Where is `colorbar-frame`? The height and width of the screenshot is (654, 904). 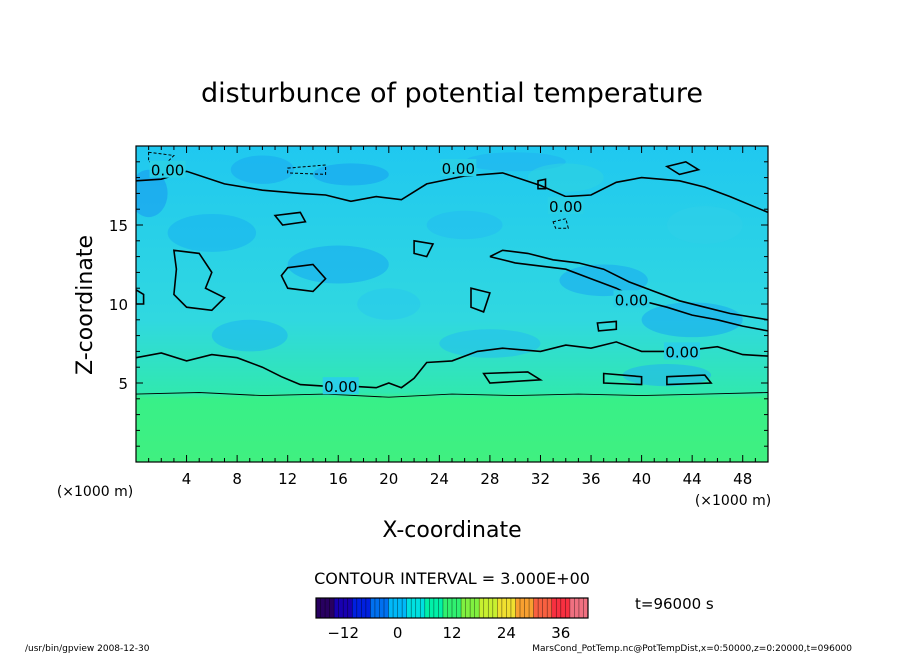
colorbar-frame is located at coordinates (452, 608).